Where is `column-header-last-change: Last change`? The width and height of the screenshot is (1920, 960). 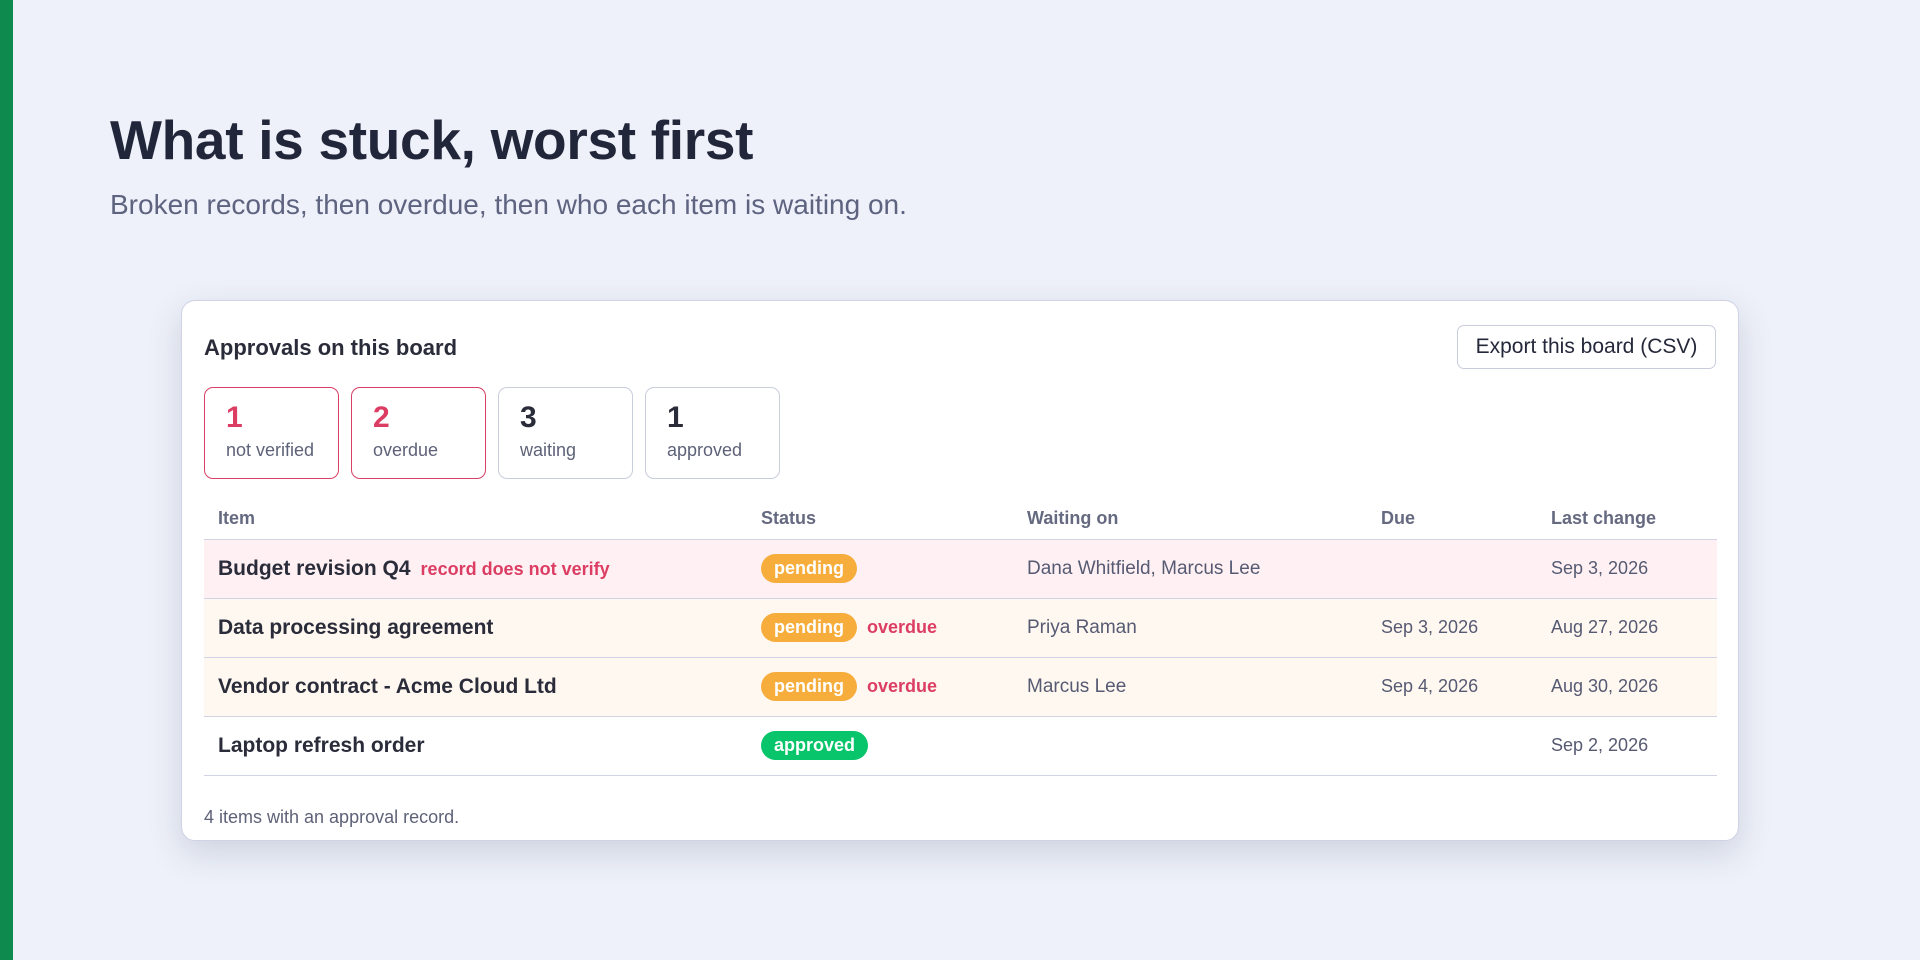
column-header-last-change: Last change is located at coordinates (1627, 519).